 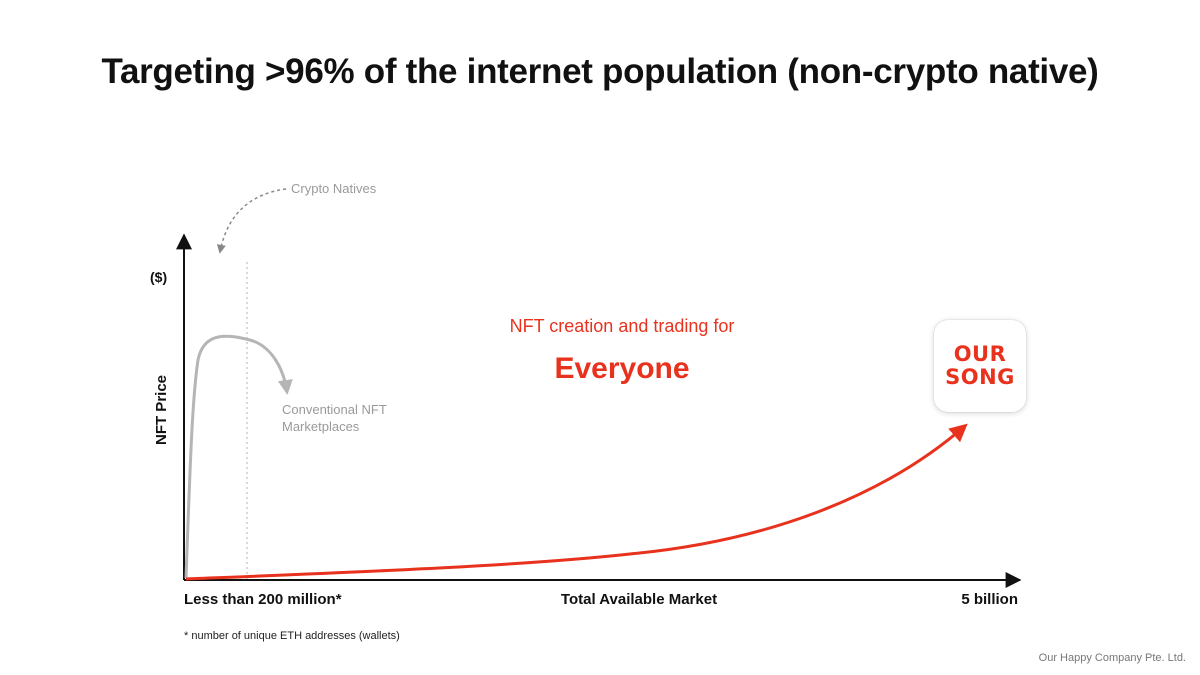 What do you see at coordinates (1112, 658) in the screenshot?
I see `company-credit: Our Happy Company Pte. Ltd.` at bounding box center [1112, 658].